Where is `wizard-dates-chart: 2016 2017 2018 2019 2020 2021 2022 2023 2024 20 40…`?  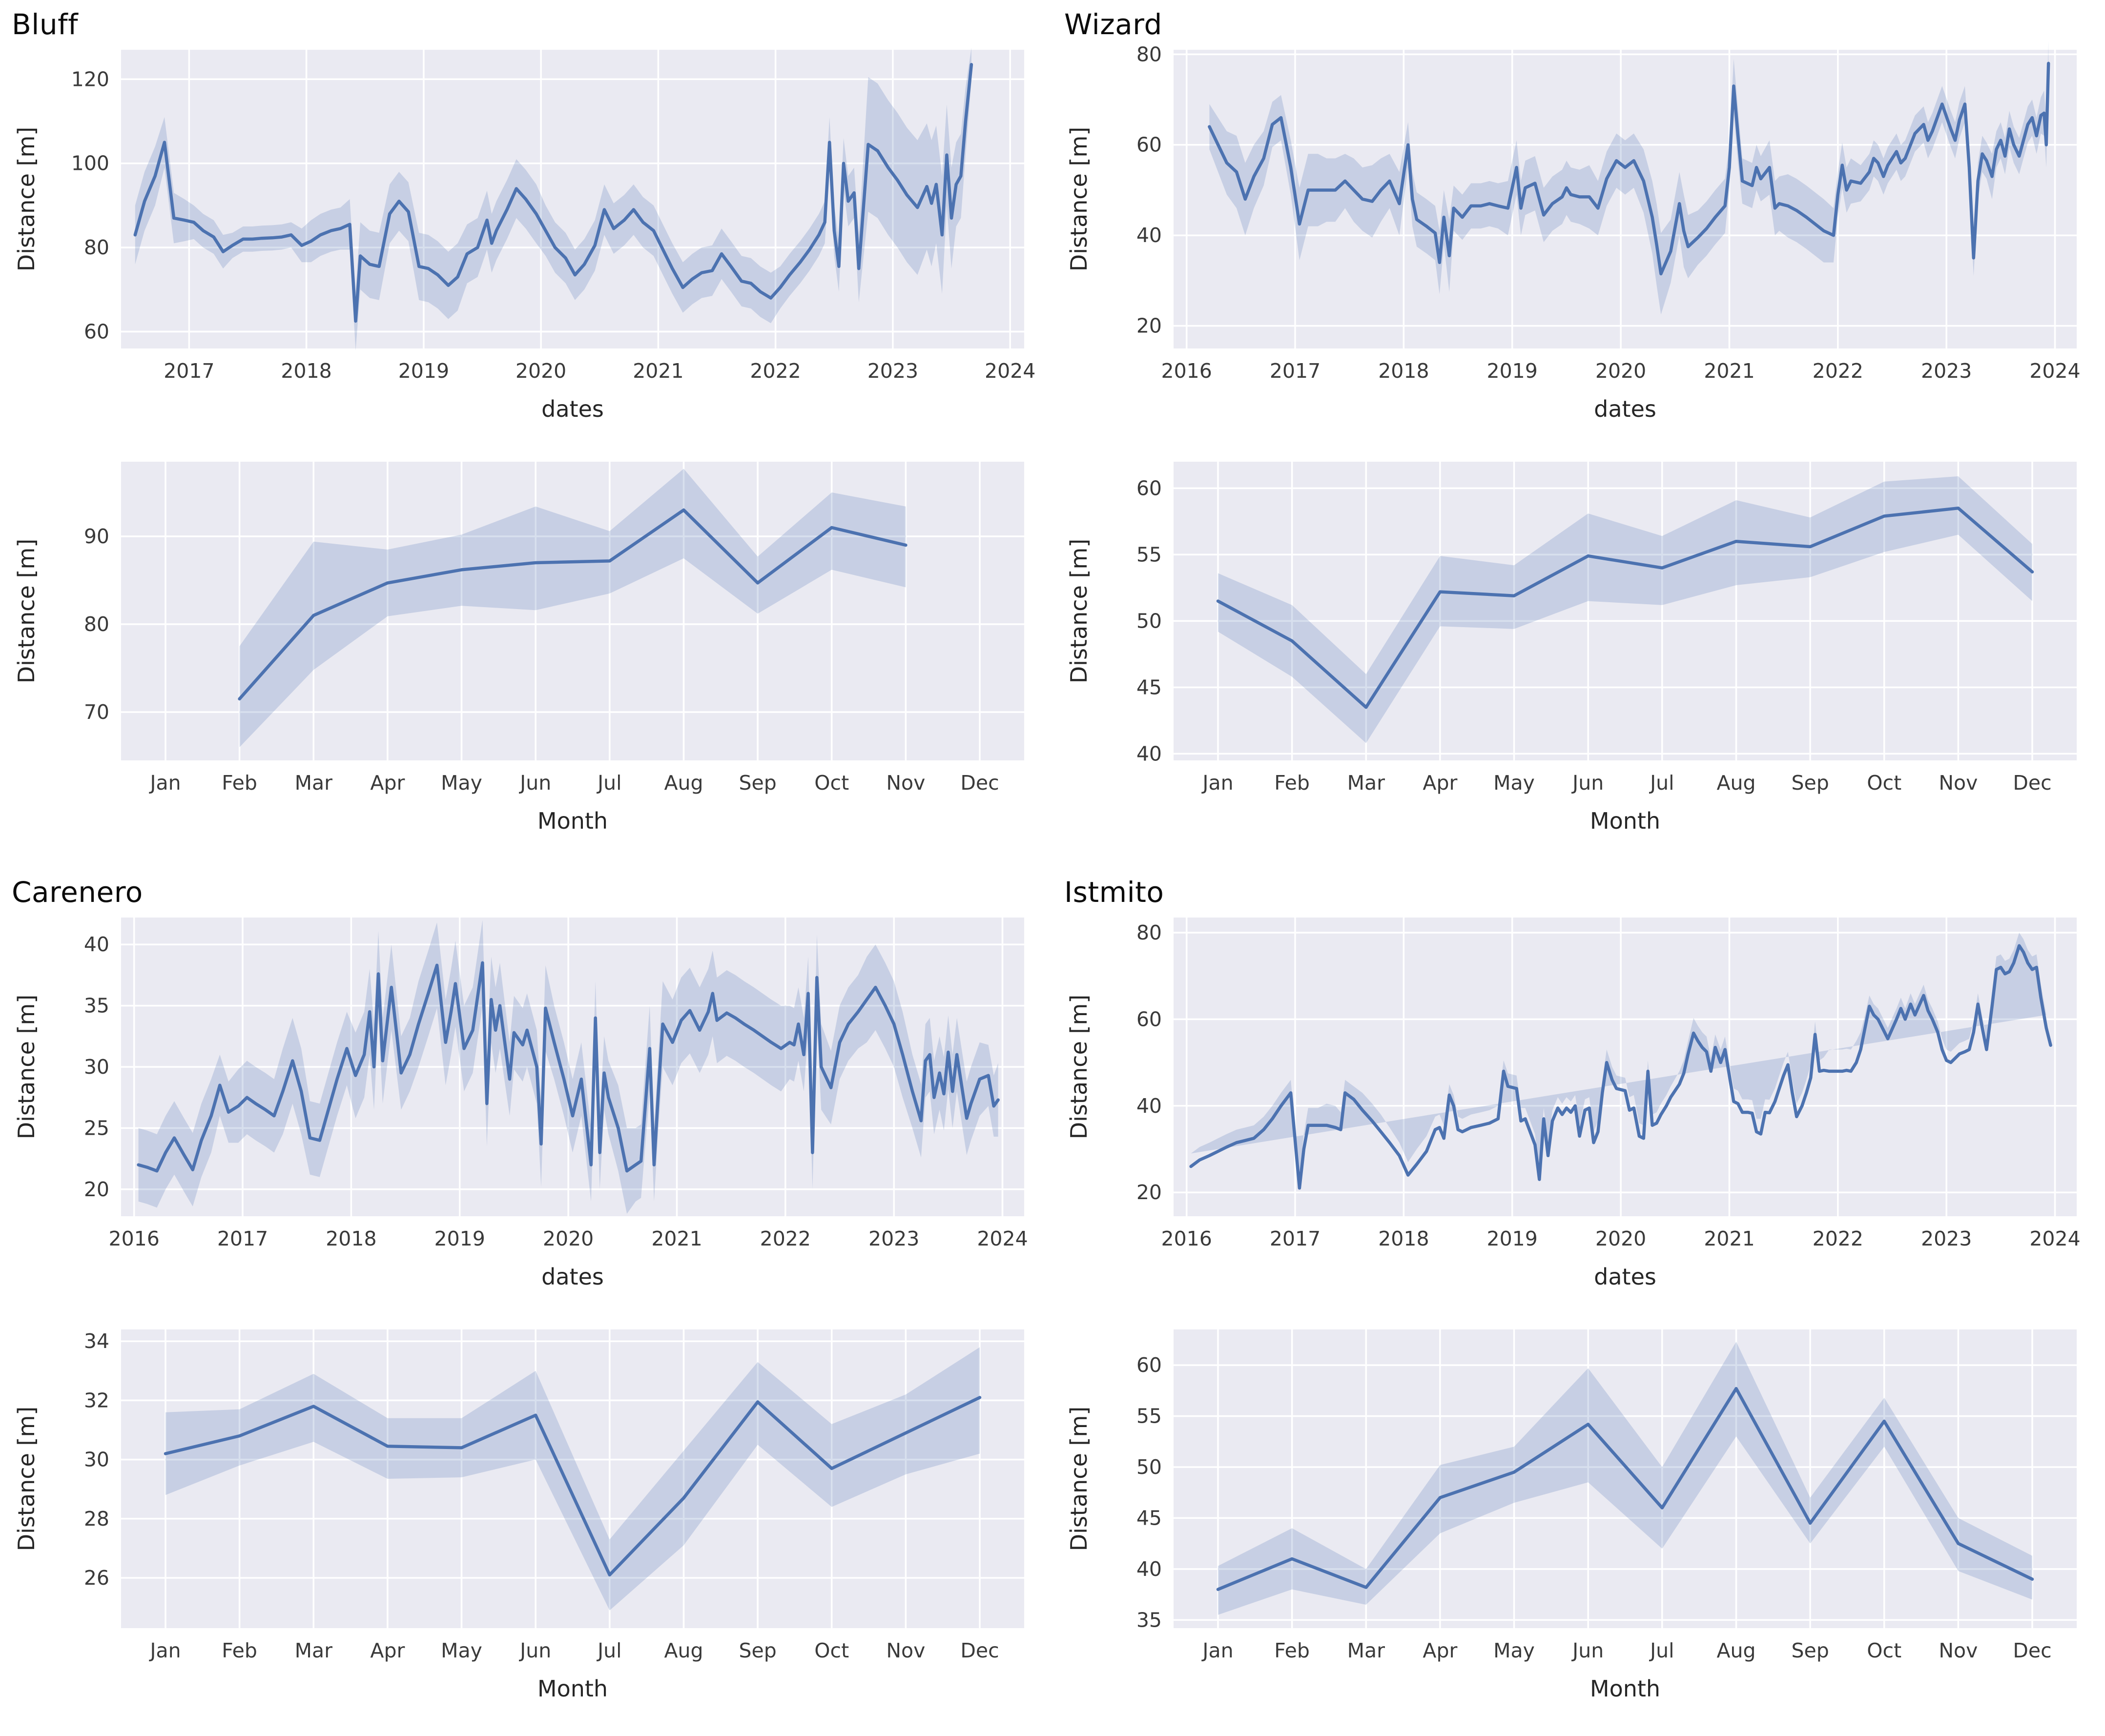 wizard-dates-chart: 2016 2017 2018 2019 2020 2021 2022 2023 2024 20 40… is located at coordinates (1578, 242).